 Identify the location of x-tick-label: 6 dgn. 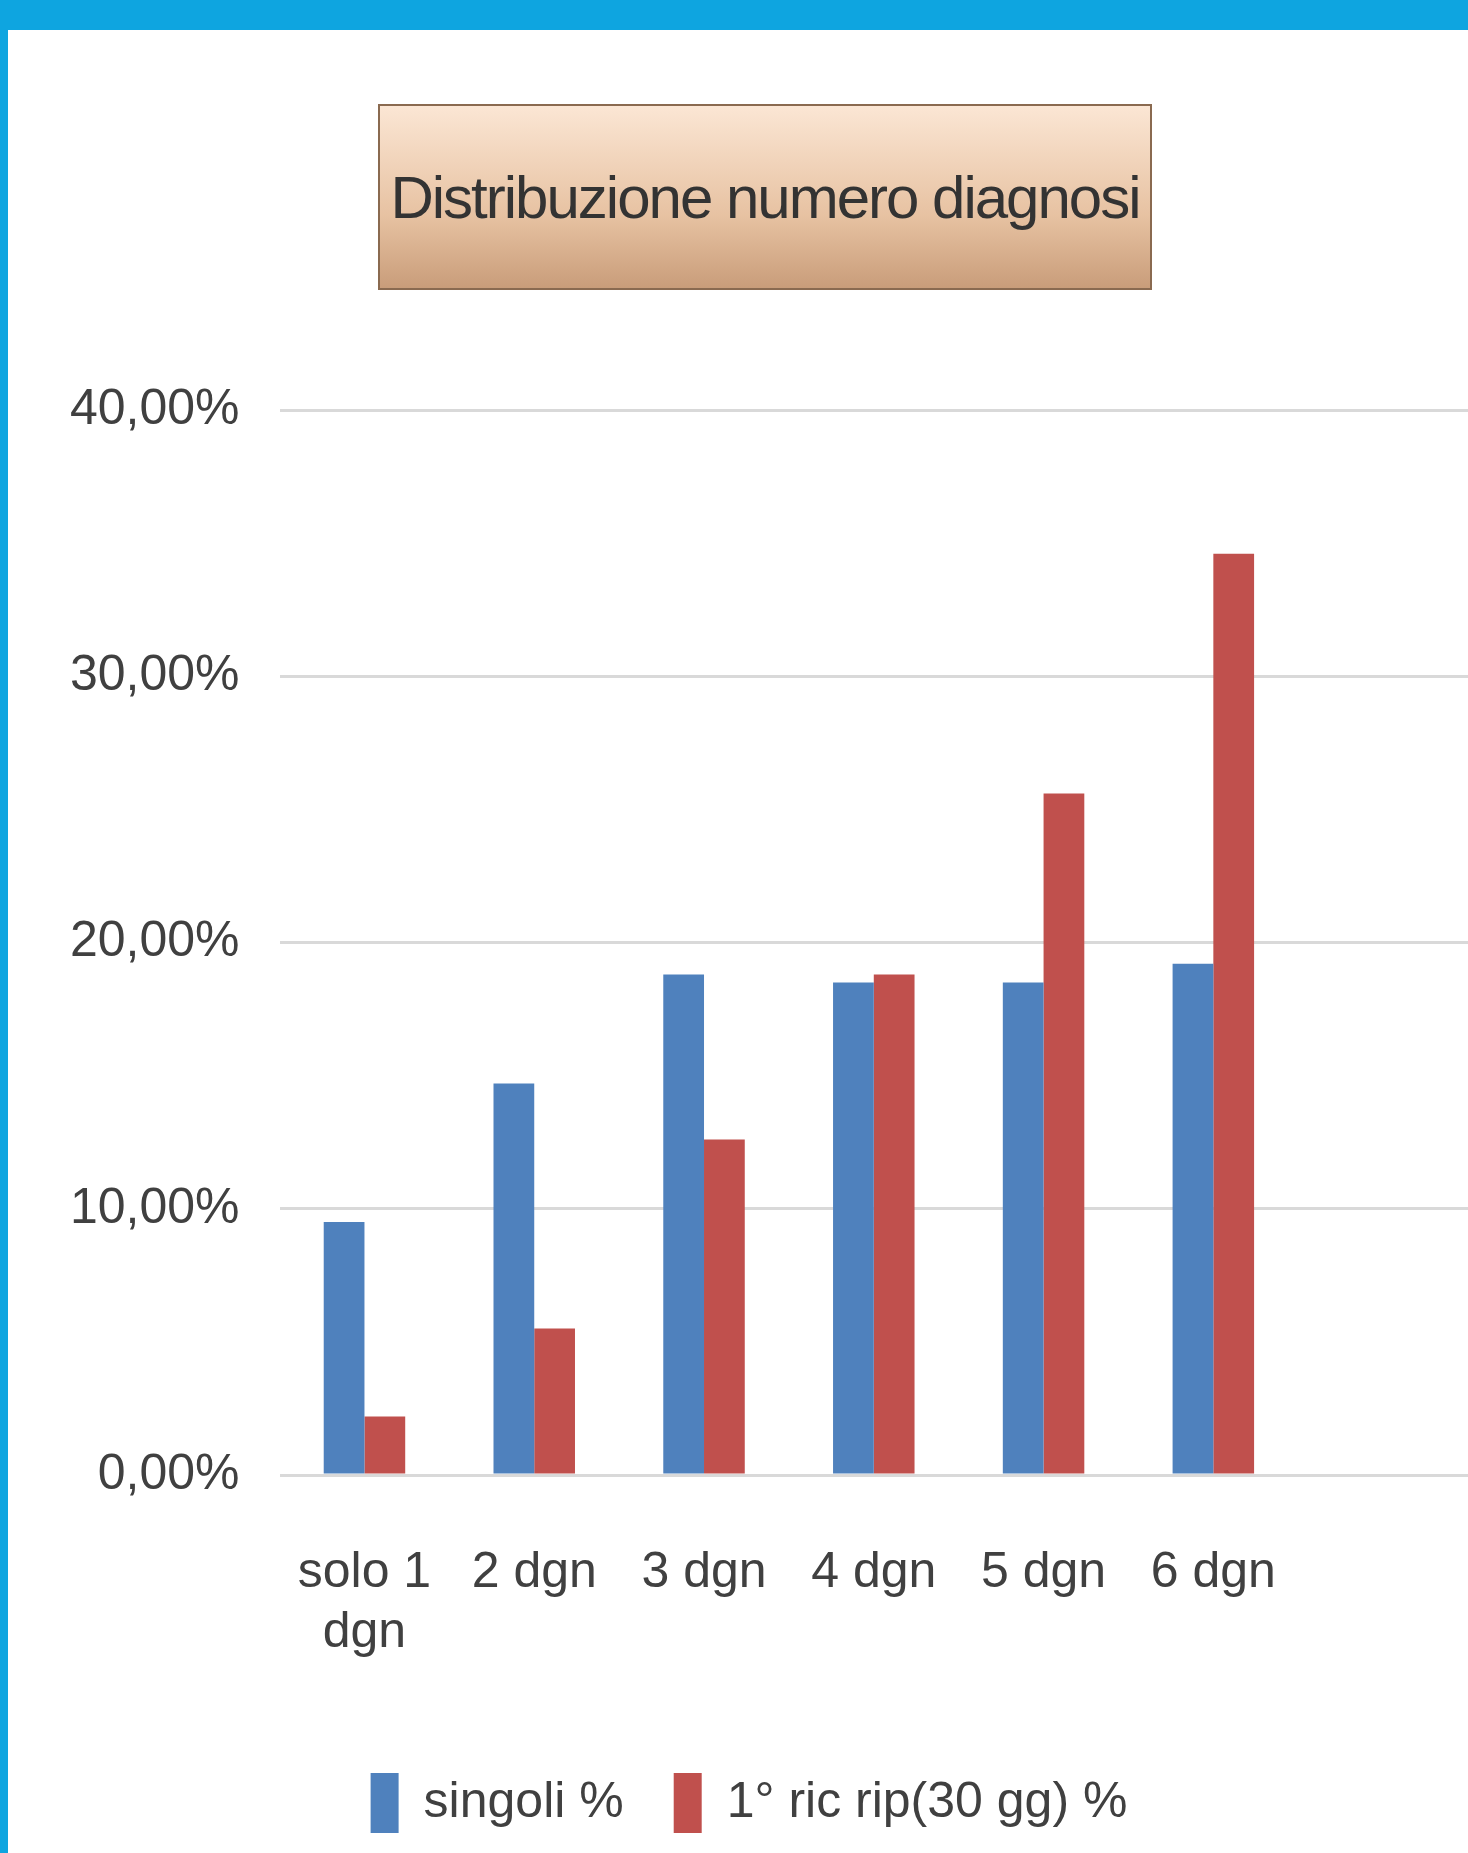
(1213, 1569).